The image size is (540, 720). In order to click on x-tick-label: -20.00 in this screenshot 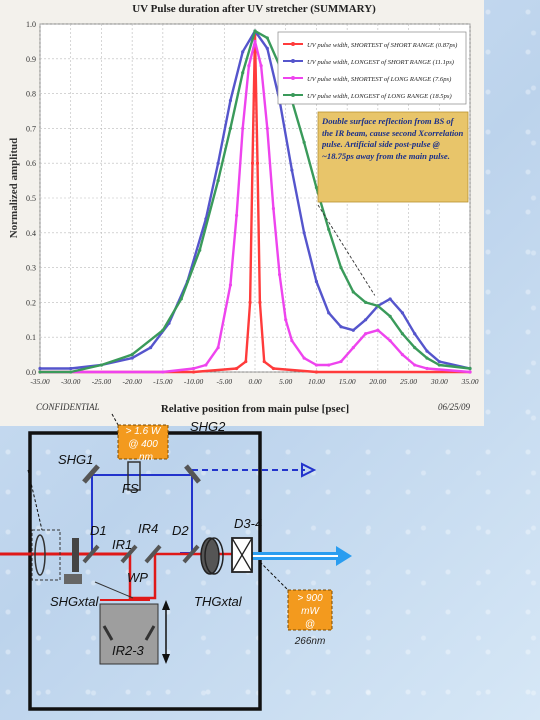, I will do `click(132, 381)`.